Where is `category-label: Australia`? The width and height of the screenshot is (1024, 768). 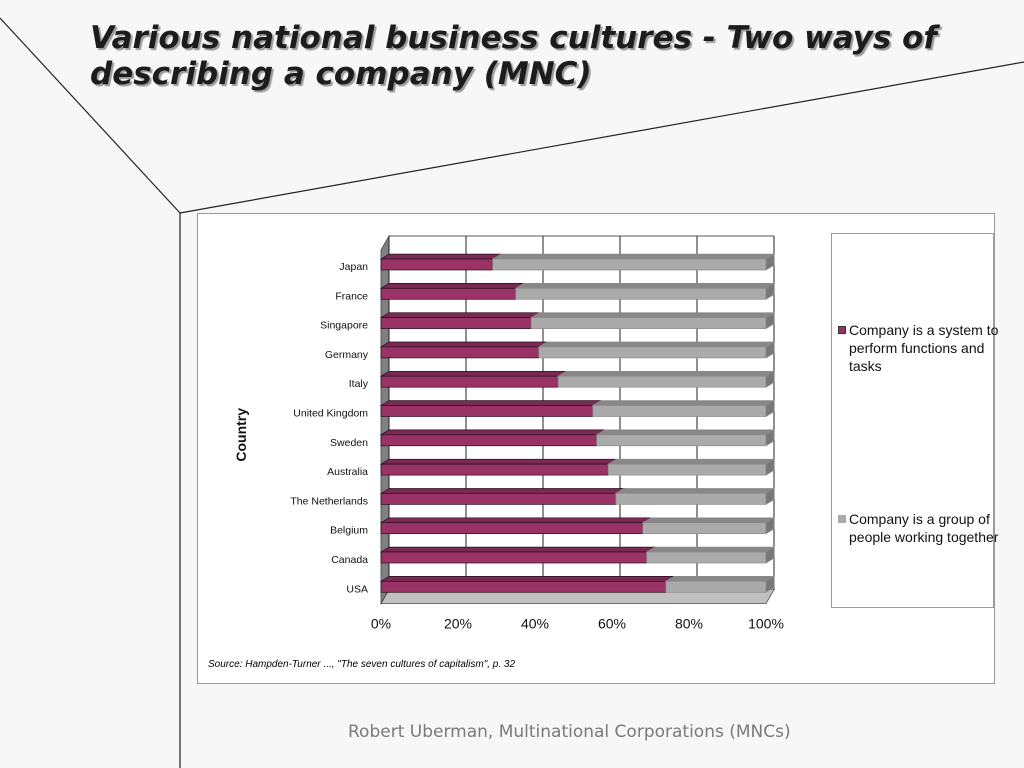 category-label: Australia is located at coordinates (347, 472).